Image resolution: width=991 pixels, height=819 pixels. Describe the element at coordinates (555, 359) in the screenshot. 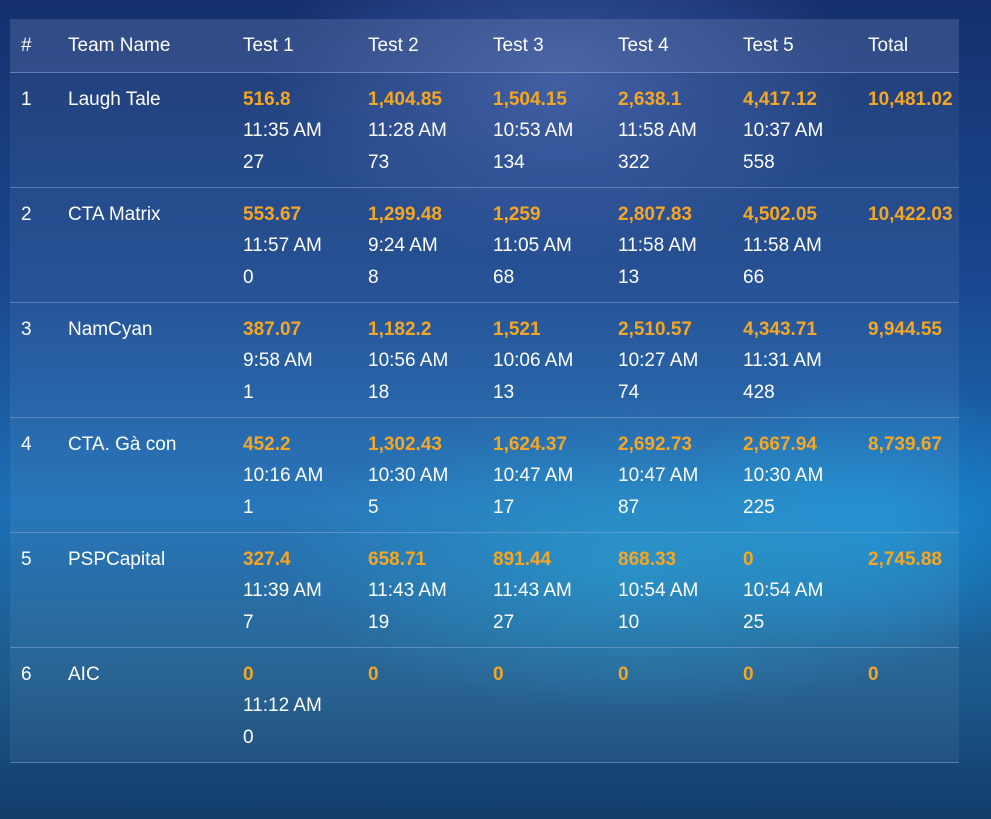

I see `test-3-cell: 1,521 10:06 AM 13` at that location.